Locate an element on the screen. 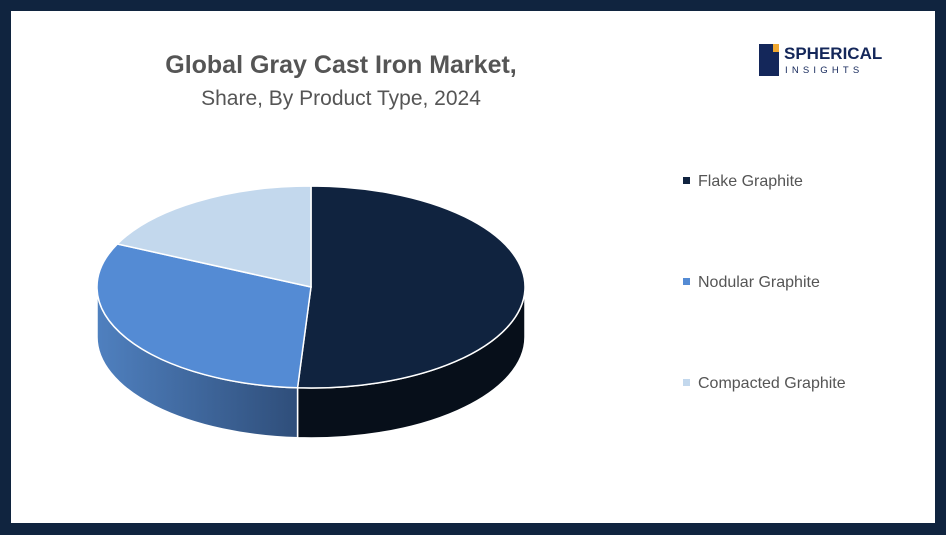 The image size is (946, 535). legend-item: Nodular Graphite is located at coordinates (751, 283).